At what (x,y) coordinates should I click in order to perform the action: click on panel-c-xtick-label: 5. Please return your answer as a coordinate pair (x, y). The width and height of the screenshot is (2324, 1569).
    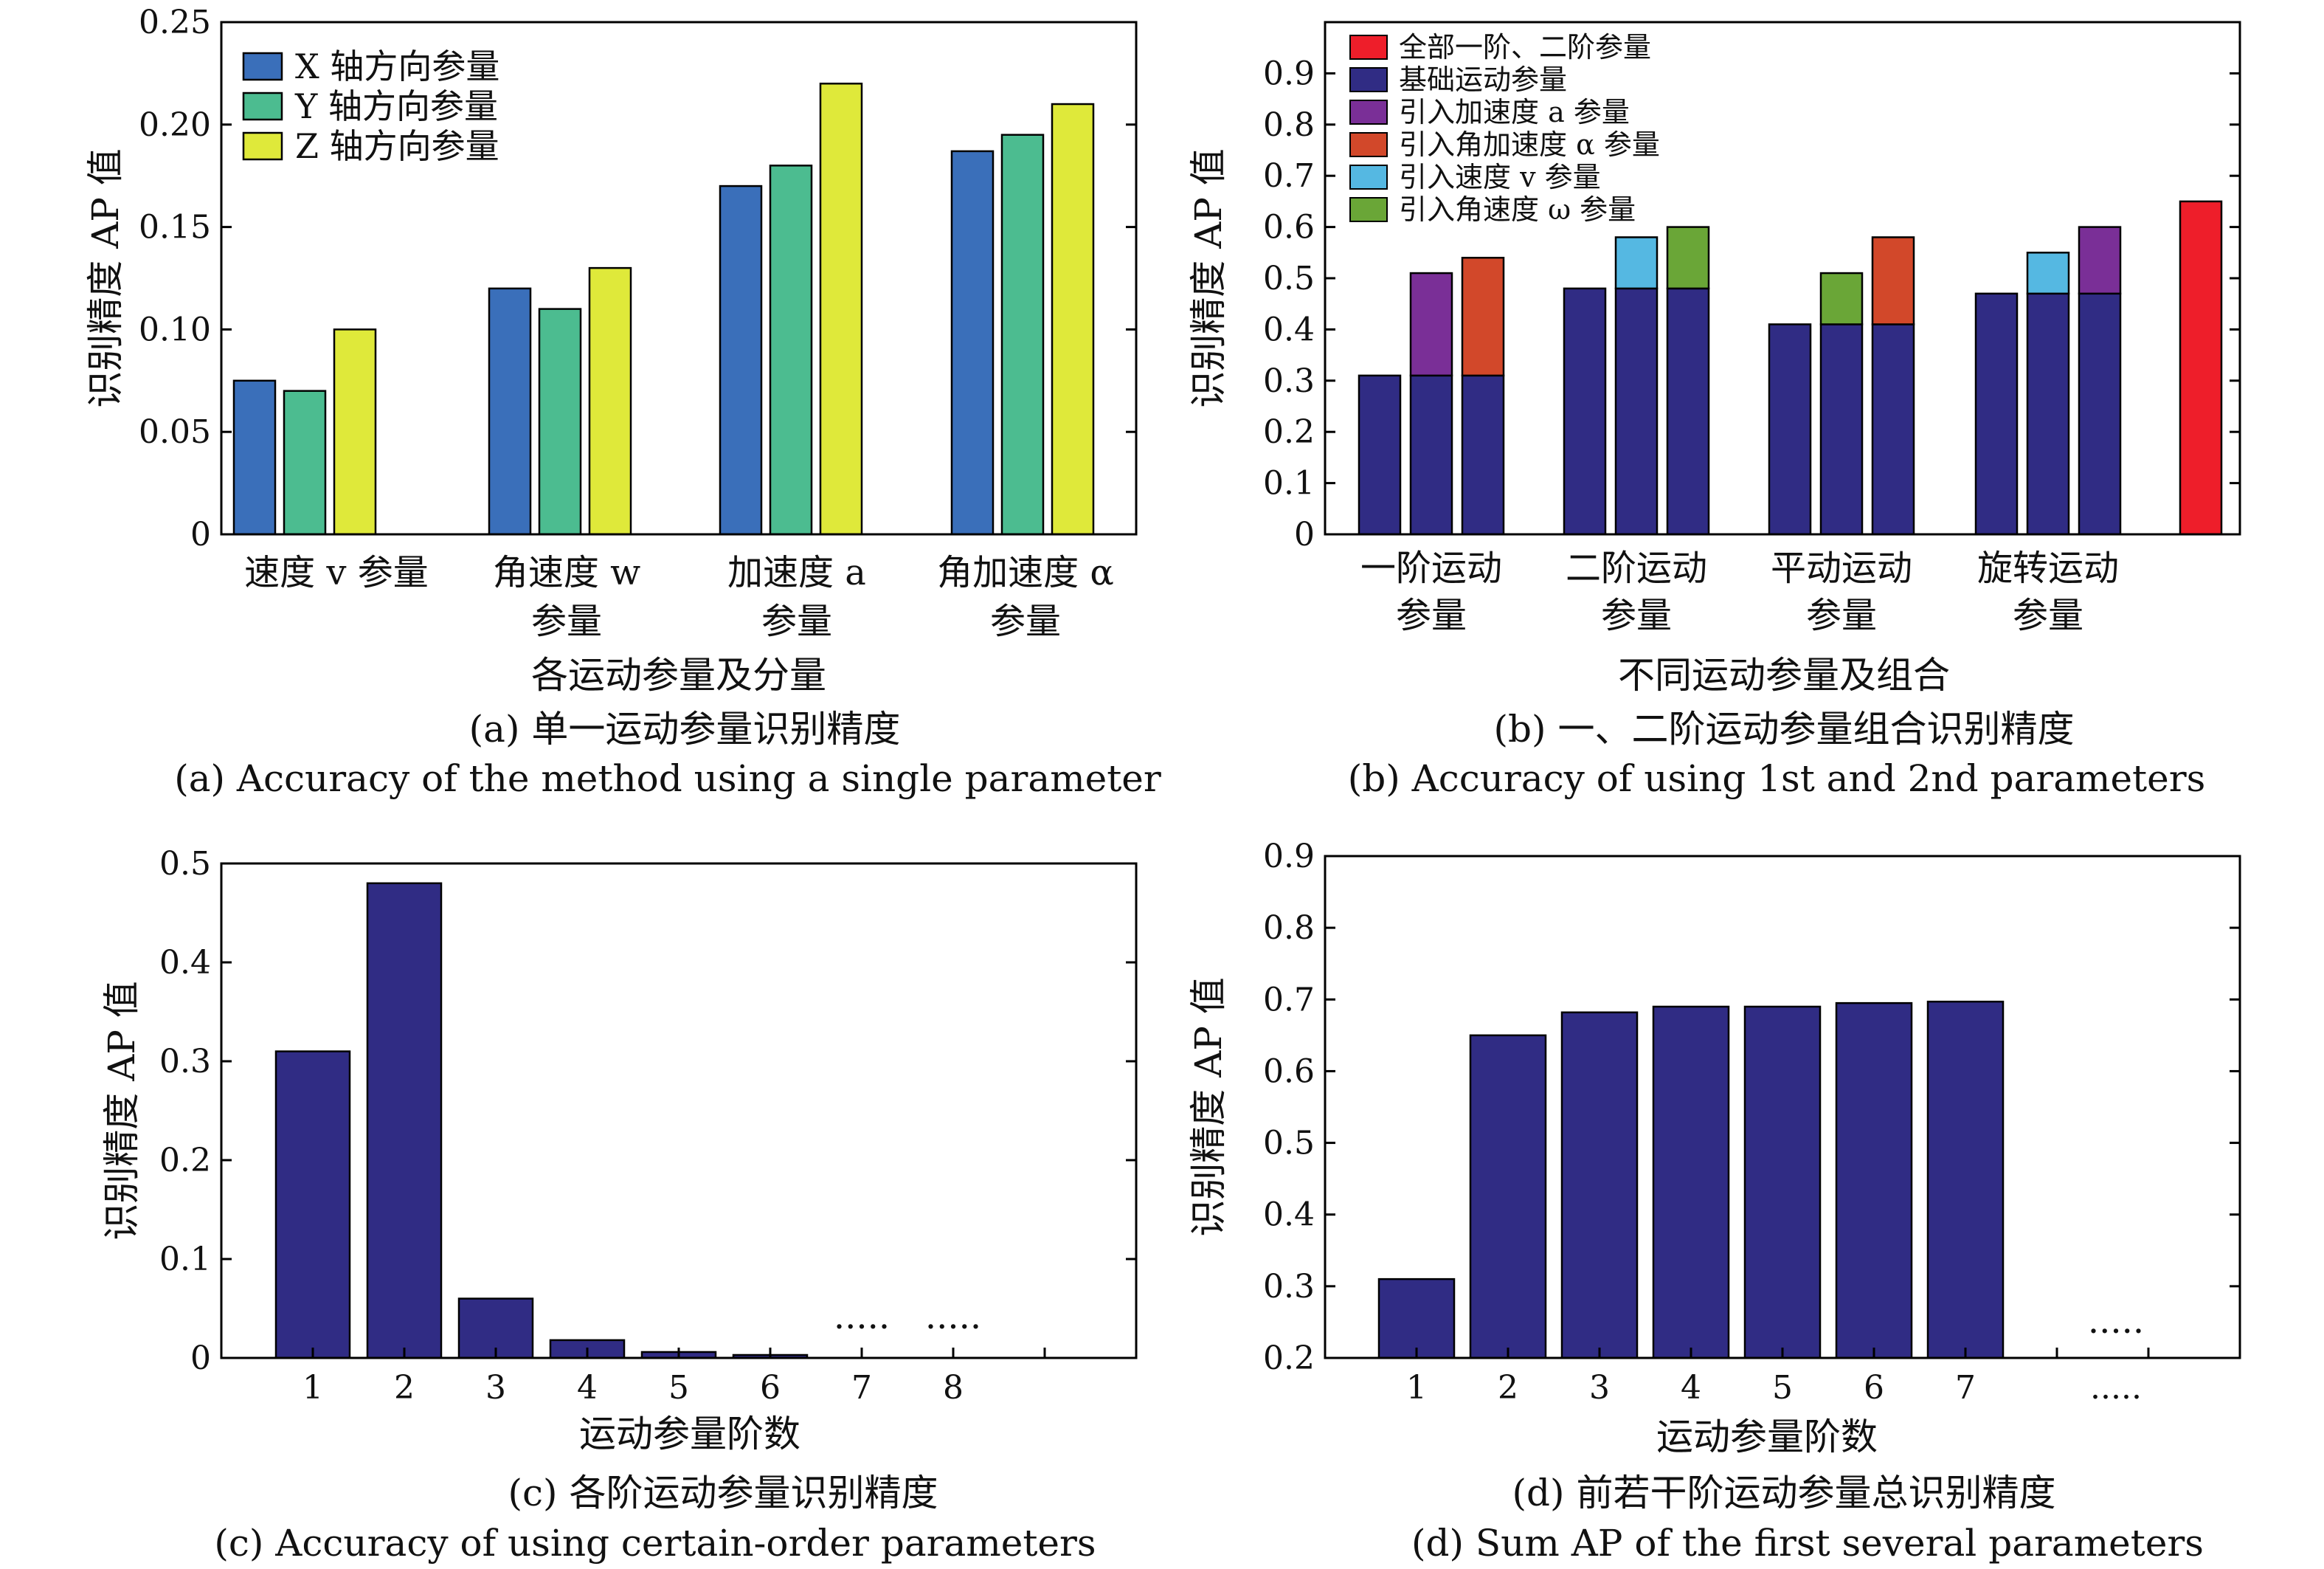
    Looking at the image, I should click on (678, 1388).